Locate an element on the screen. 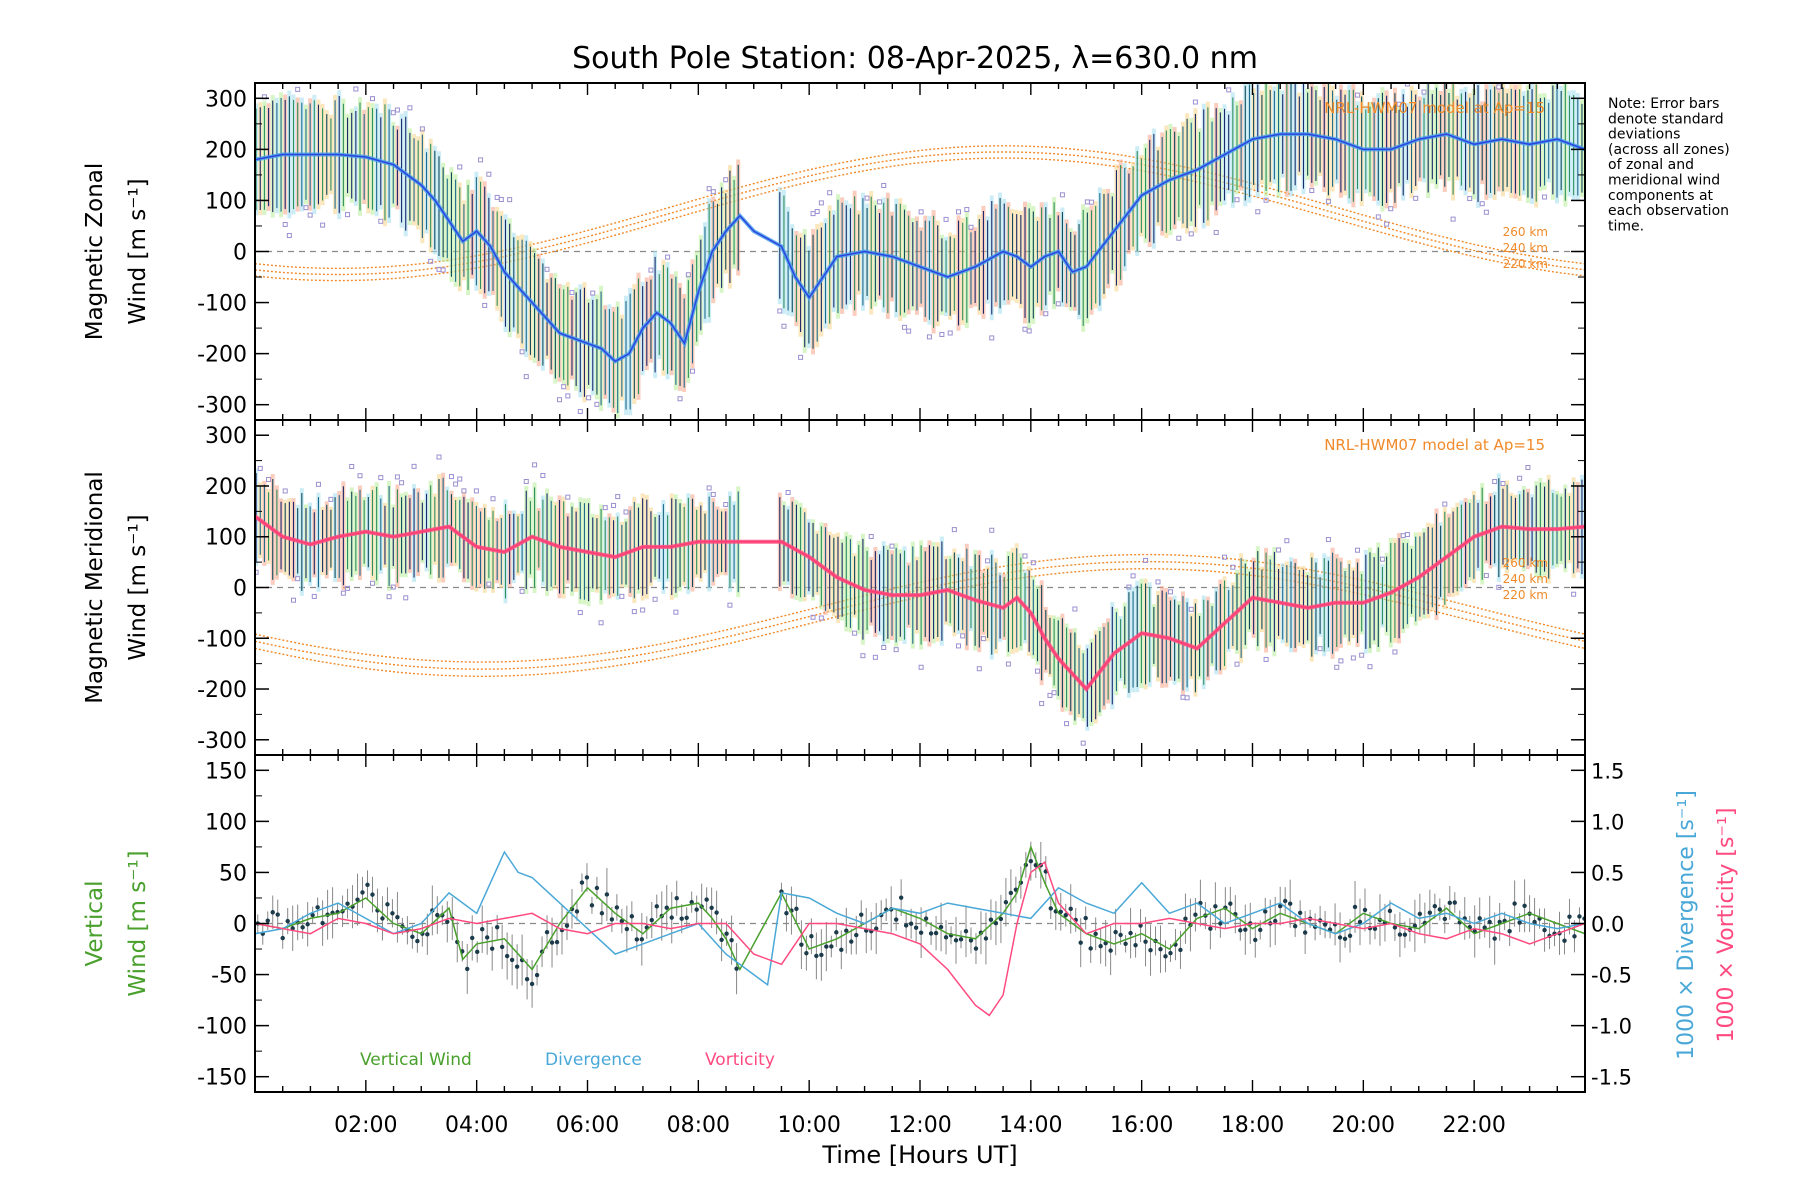  model-altitude-label: 220 km is located at coordinates (1525, 595).